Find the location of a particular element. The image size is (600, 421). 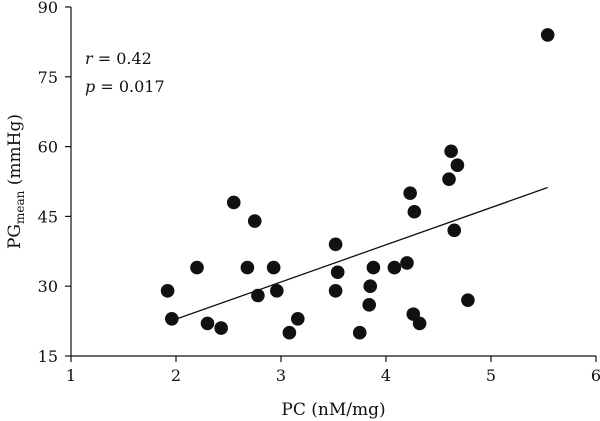

x-ticks: 1 2 3 4 5 6 is located at coordinates (333, 370).